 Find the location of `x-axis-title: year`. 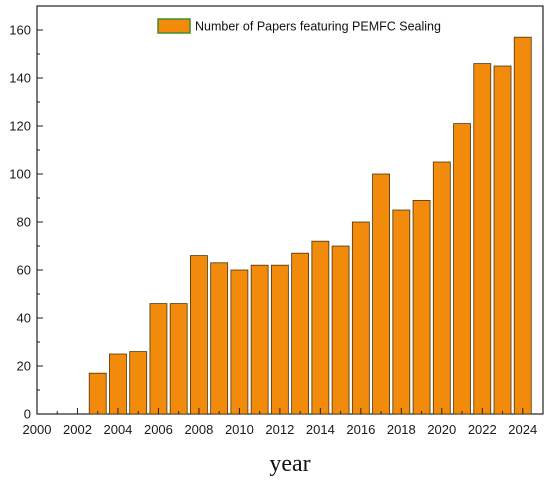

x-axis-title: year is located at coordinates (289, 464).